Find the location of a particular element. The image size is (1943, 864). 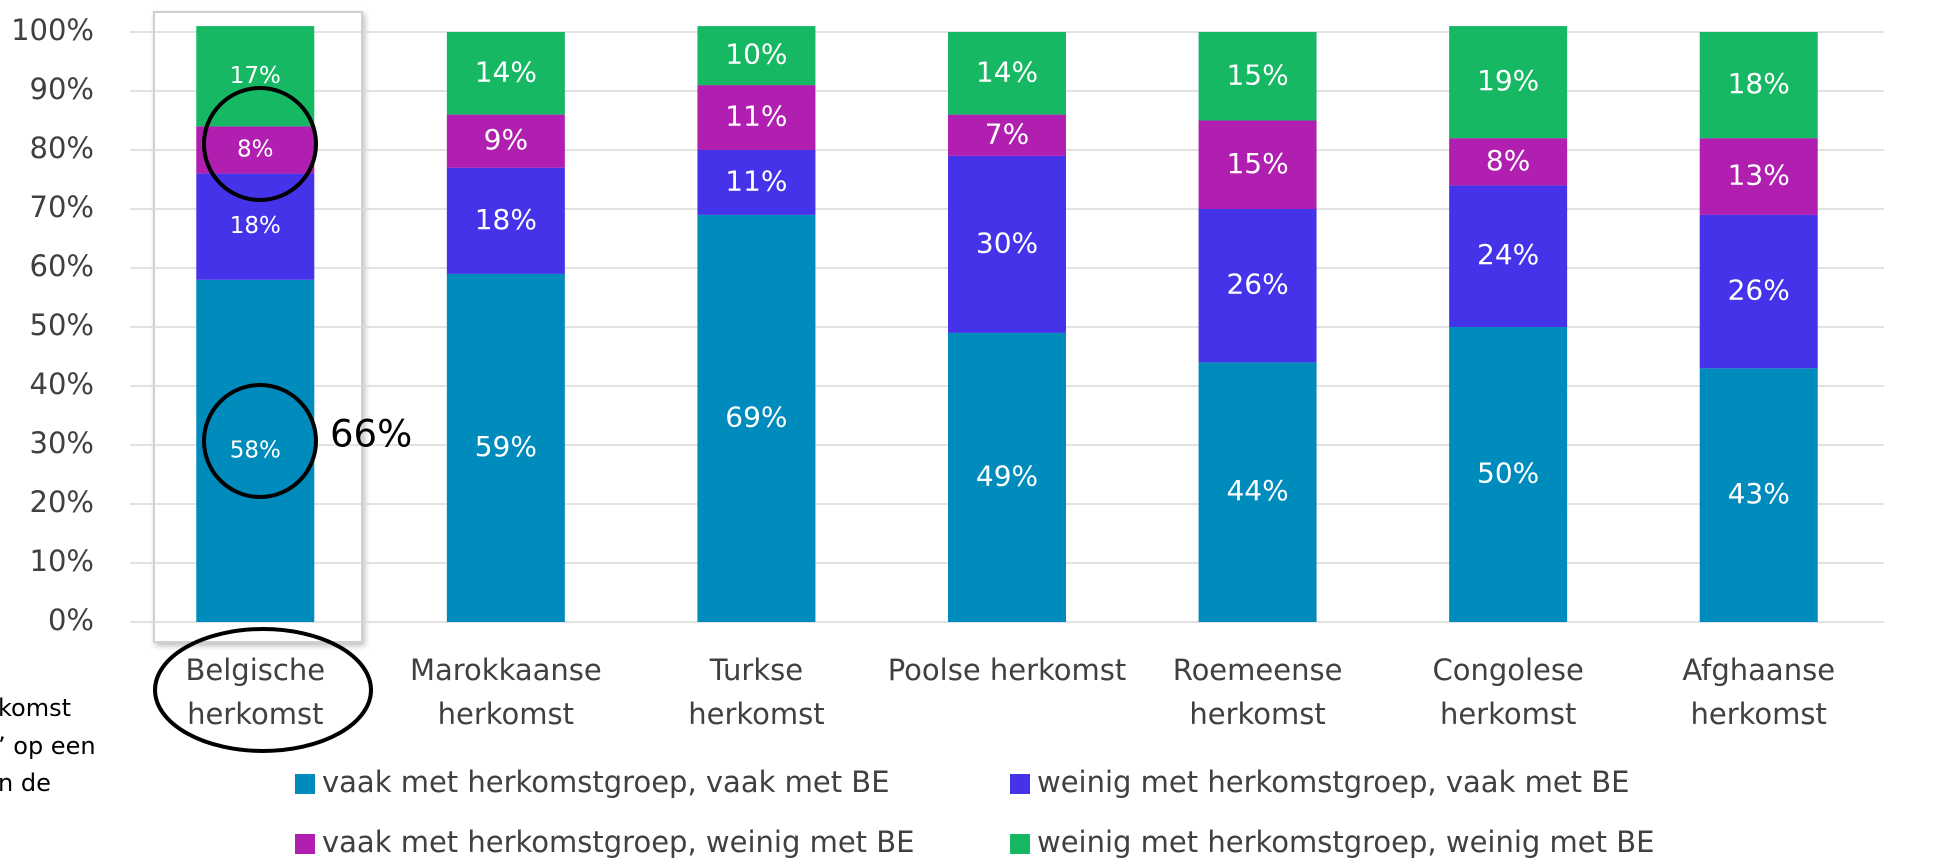

data-label: 69% is located at coordinates (756, 416).